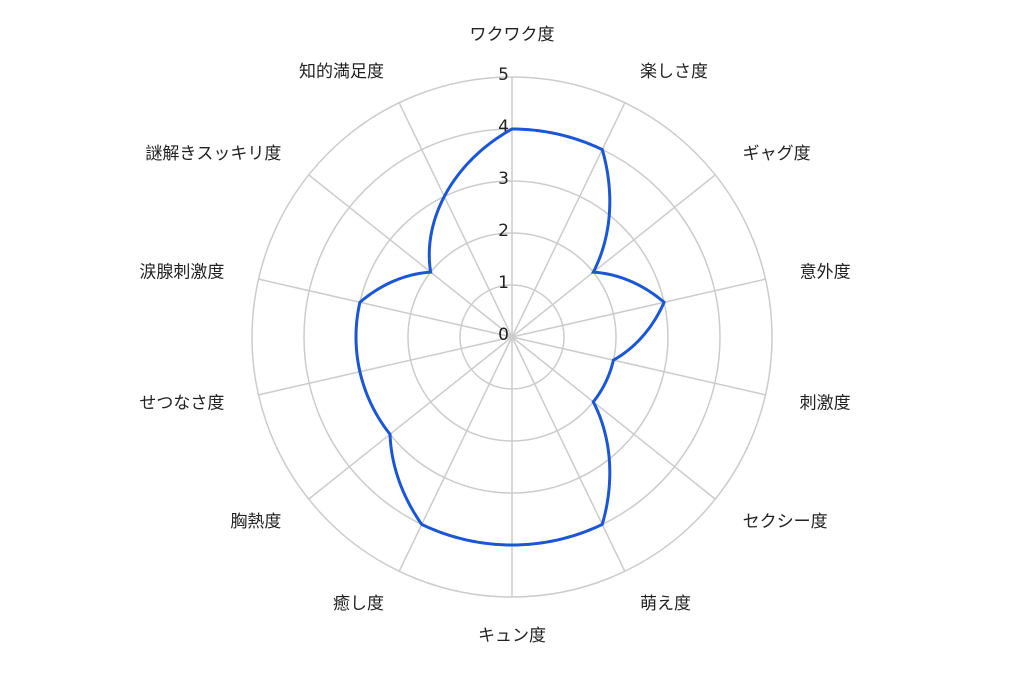 The image size is (1024, 675). I want to click on axis-label: せつなさ度, so click(181, 404).